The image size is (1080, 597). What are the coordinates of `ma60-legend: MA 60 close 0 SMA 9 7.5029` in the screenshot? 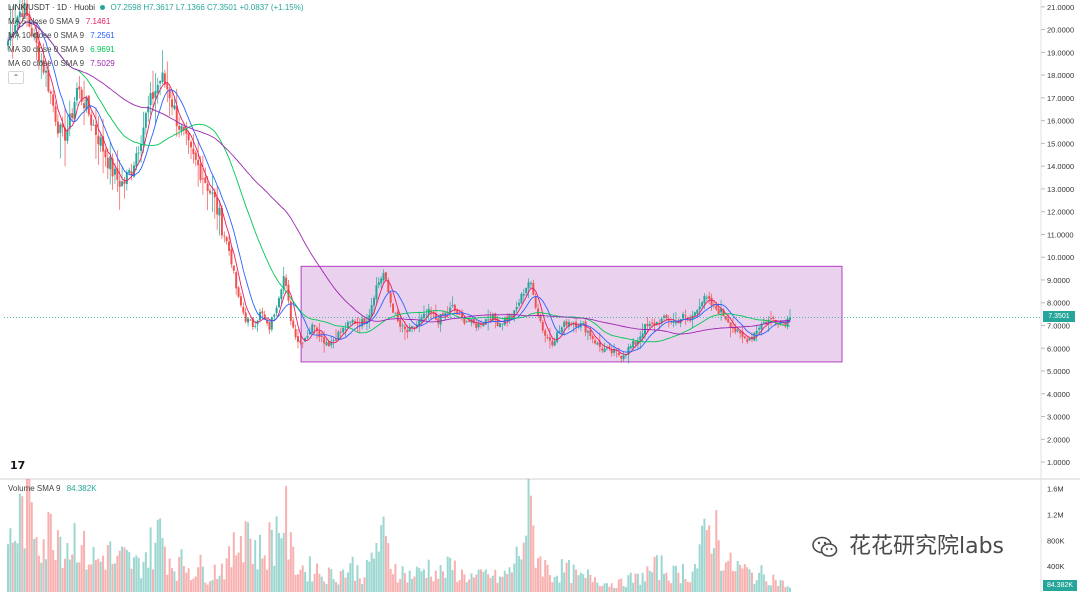 It's located at (61, 63).